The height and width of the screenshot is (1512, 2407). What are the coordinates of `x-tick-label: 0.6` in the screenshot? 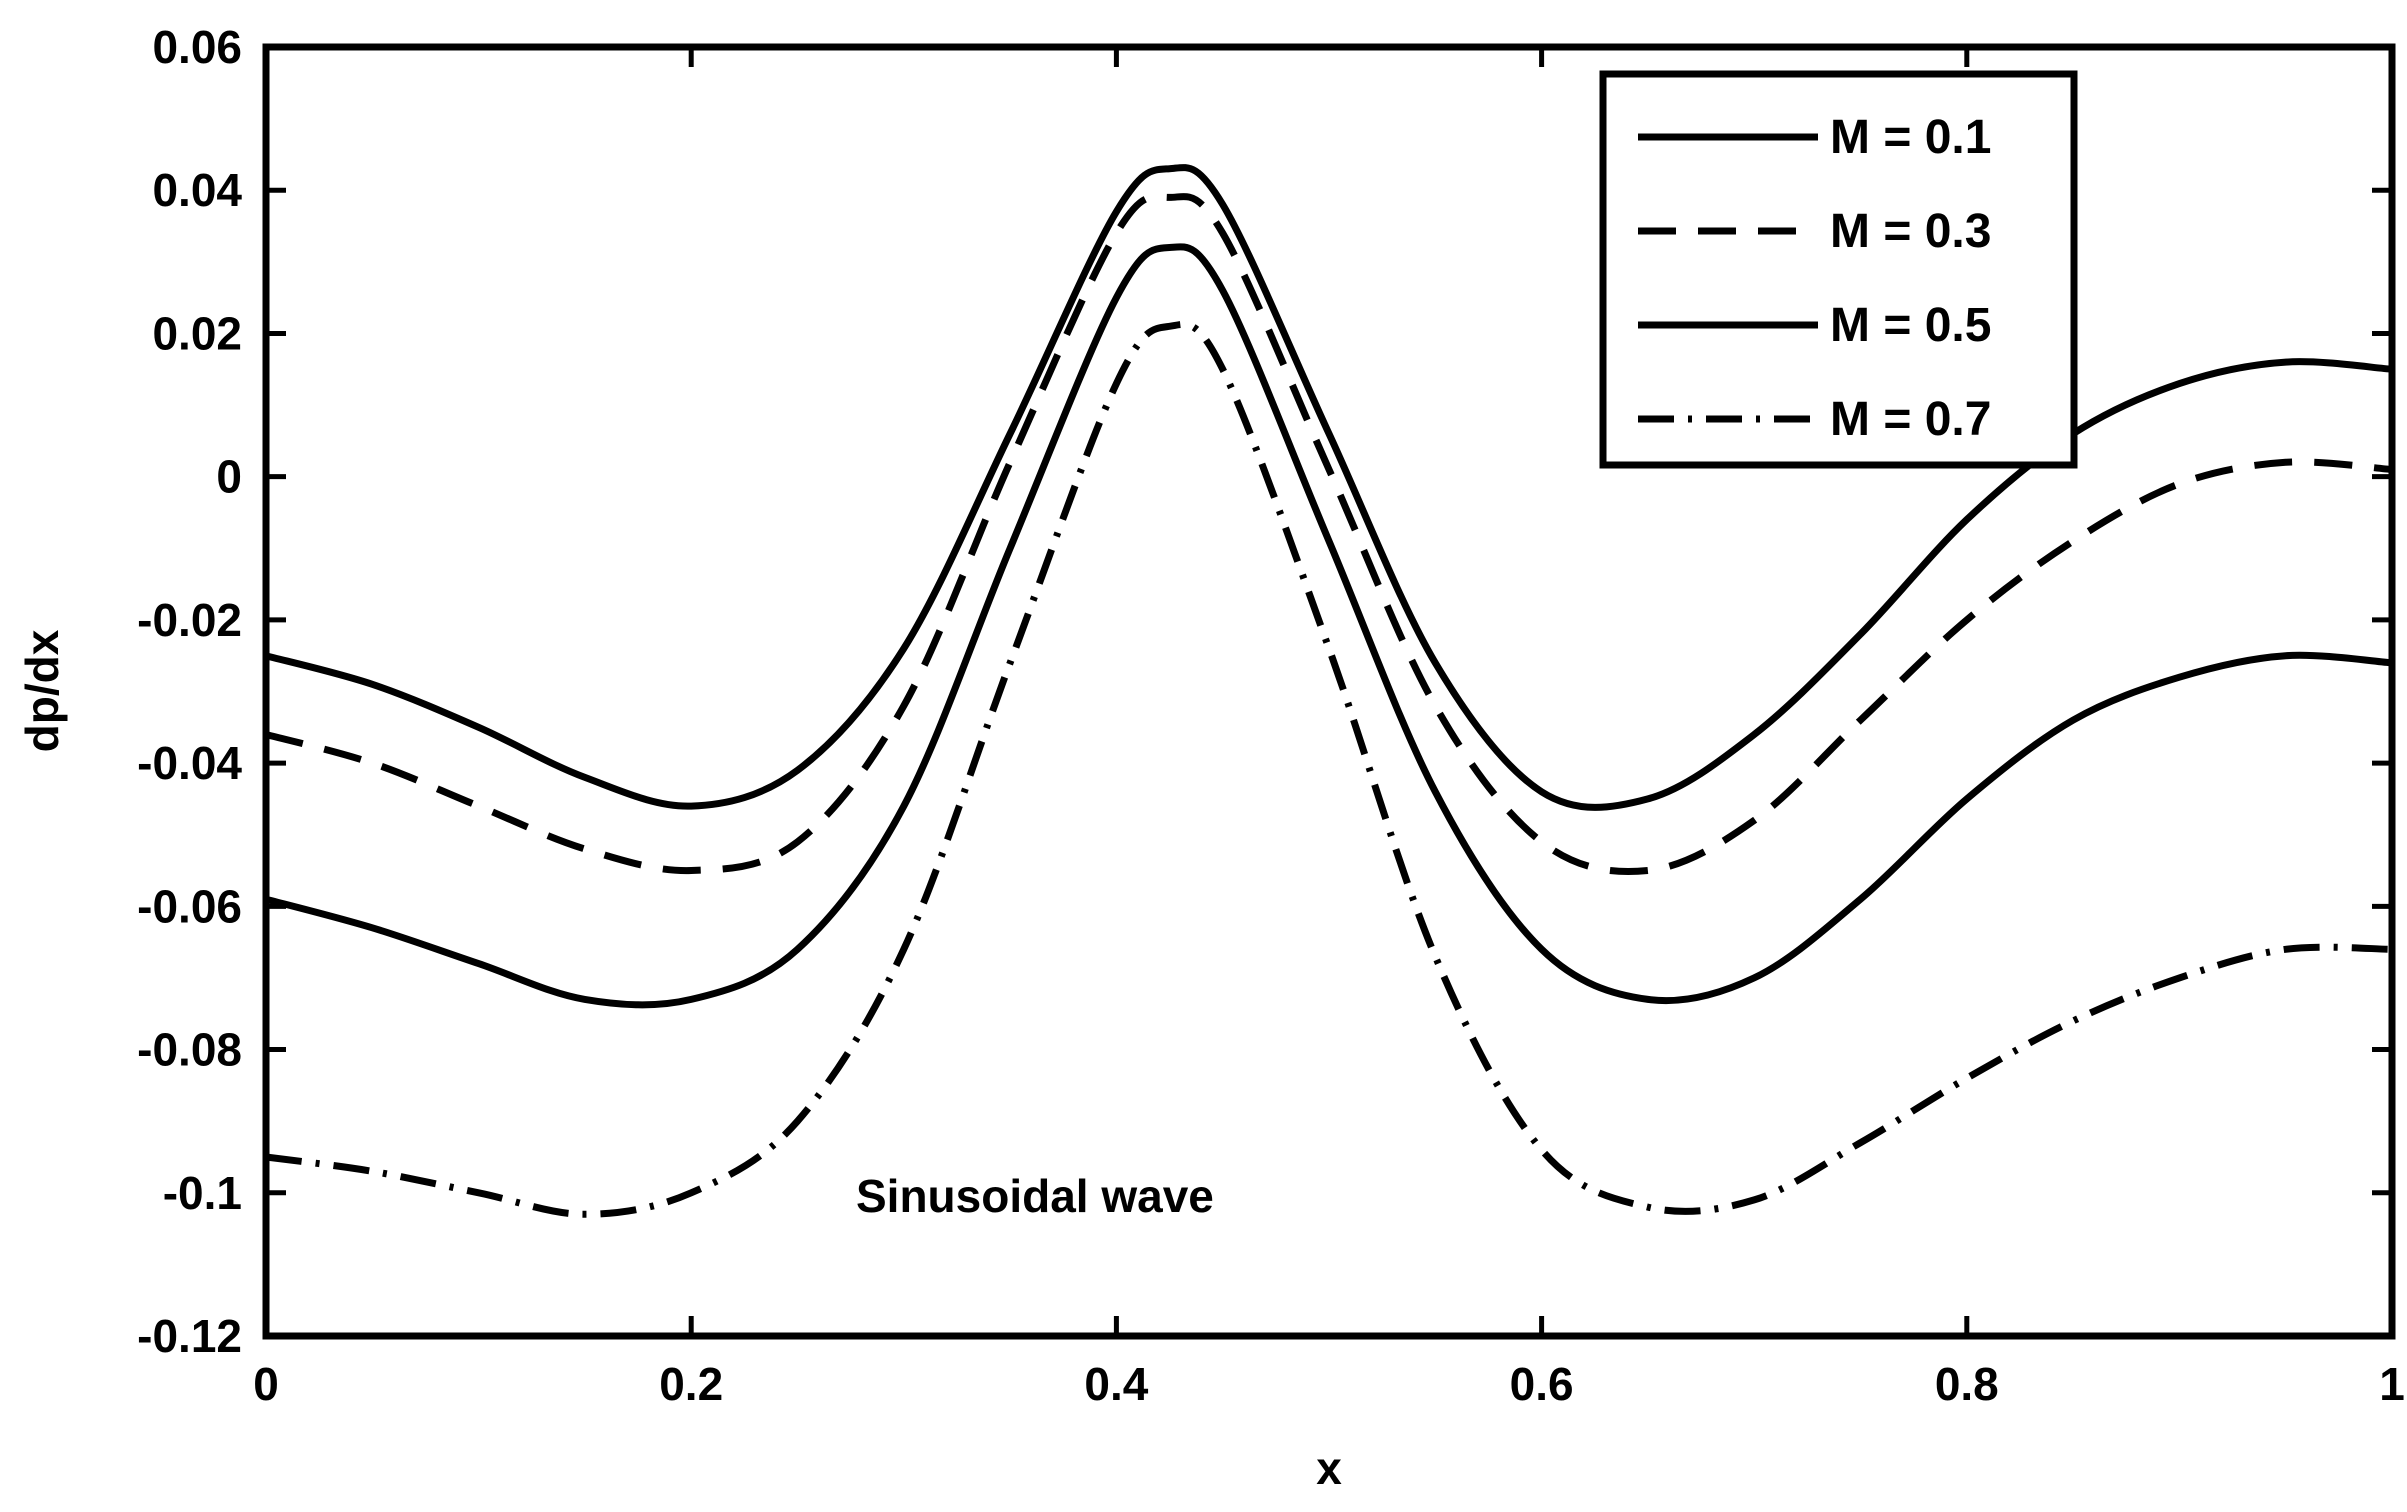 It's located at (1542, 1384).